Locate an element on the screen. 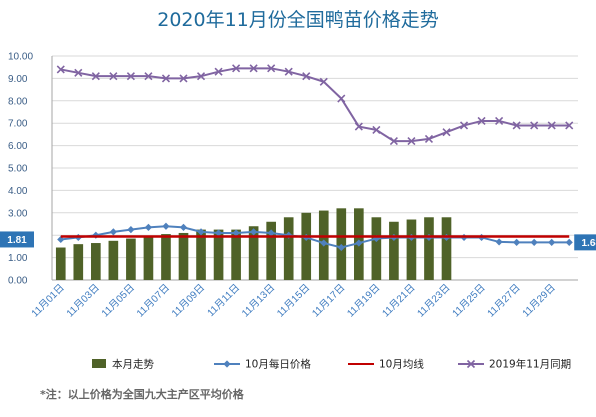  x-tick-label: 11月03日 is located at coordinates (83, 301).